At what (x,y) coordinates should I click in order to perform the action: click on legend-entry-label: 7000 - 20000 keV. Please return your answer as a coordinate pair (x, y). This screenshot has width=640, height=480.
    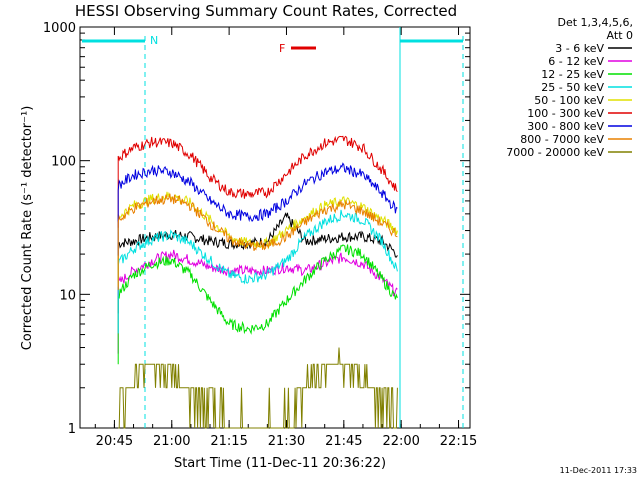
    Looking at the image, I should click on (555, 152).